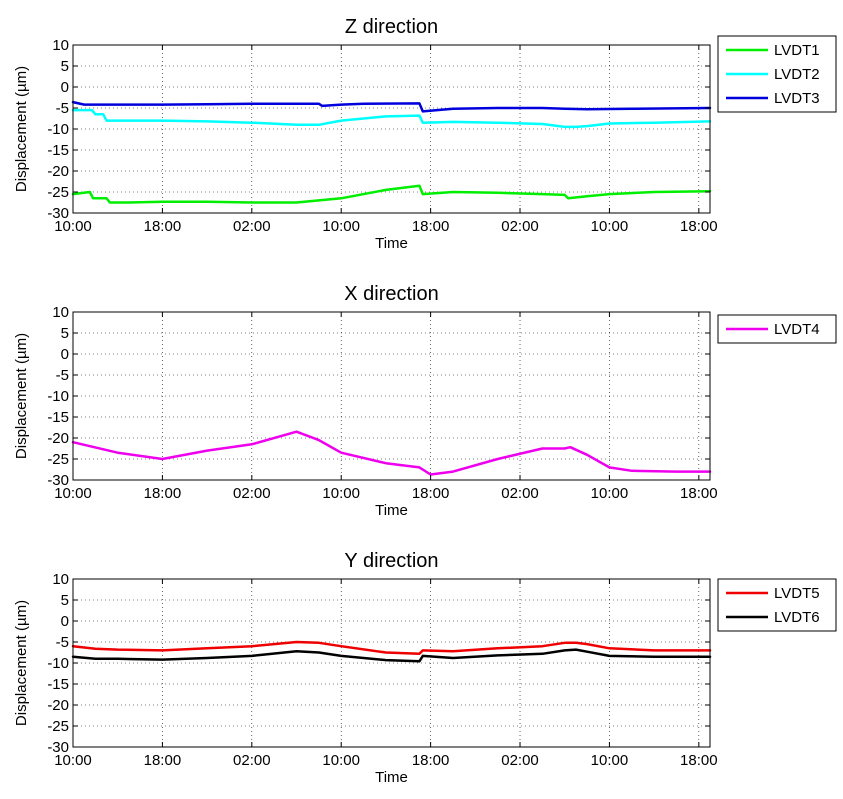  Describe the element at coordinates (797, 98) in the screenshot. I see `legend-label: LVDT3` at that location.